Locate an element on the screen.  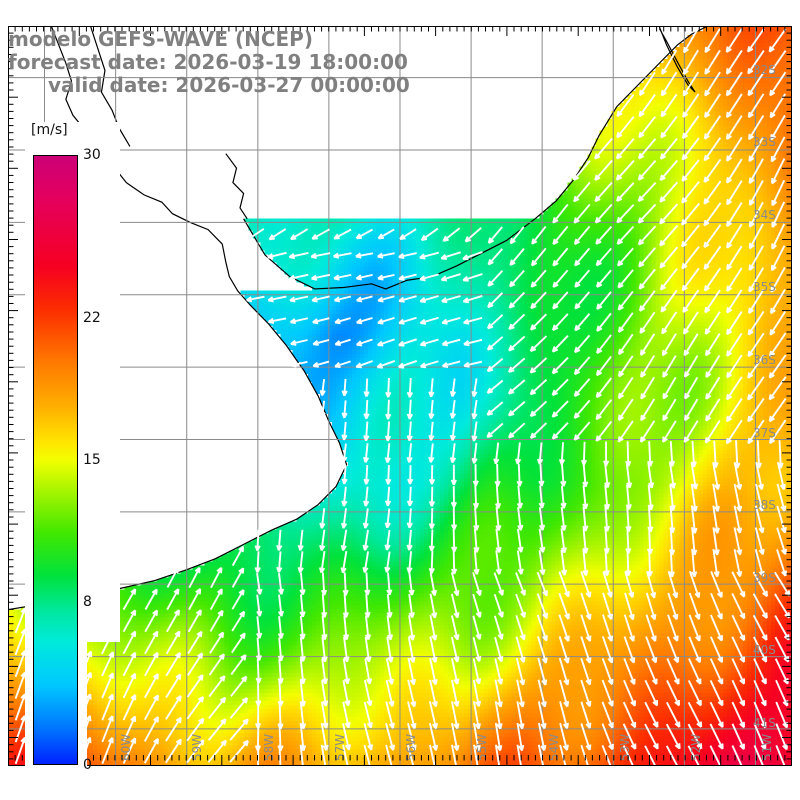
lat-label: 36S is located at coordinates (764, 360).